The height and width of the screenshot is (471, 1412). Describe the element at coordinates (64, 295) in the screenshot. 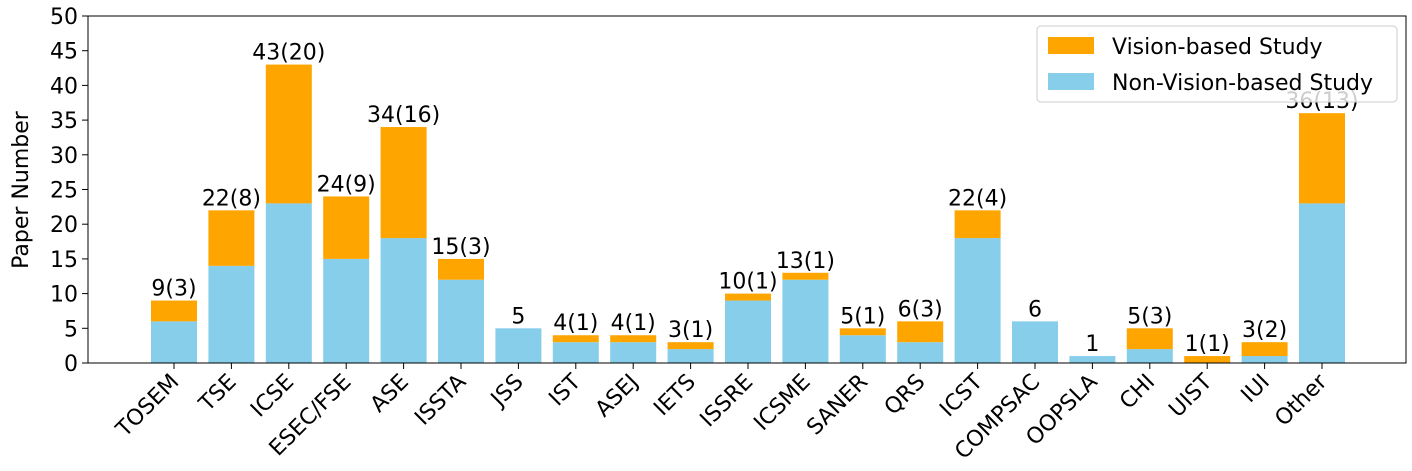

I see `y-tick-label: 10` at that location.